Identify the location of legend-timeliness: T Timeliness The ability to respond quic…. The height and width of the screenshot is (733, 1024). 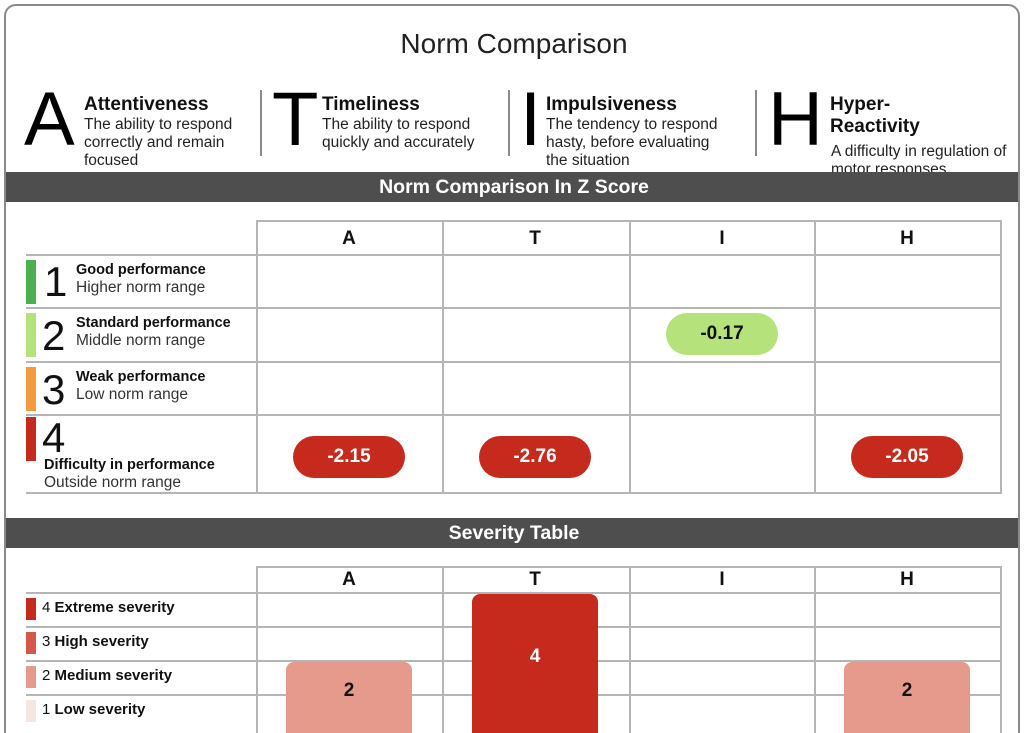
(392, 125).